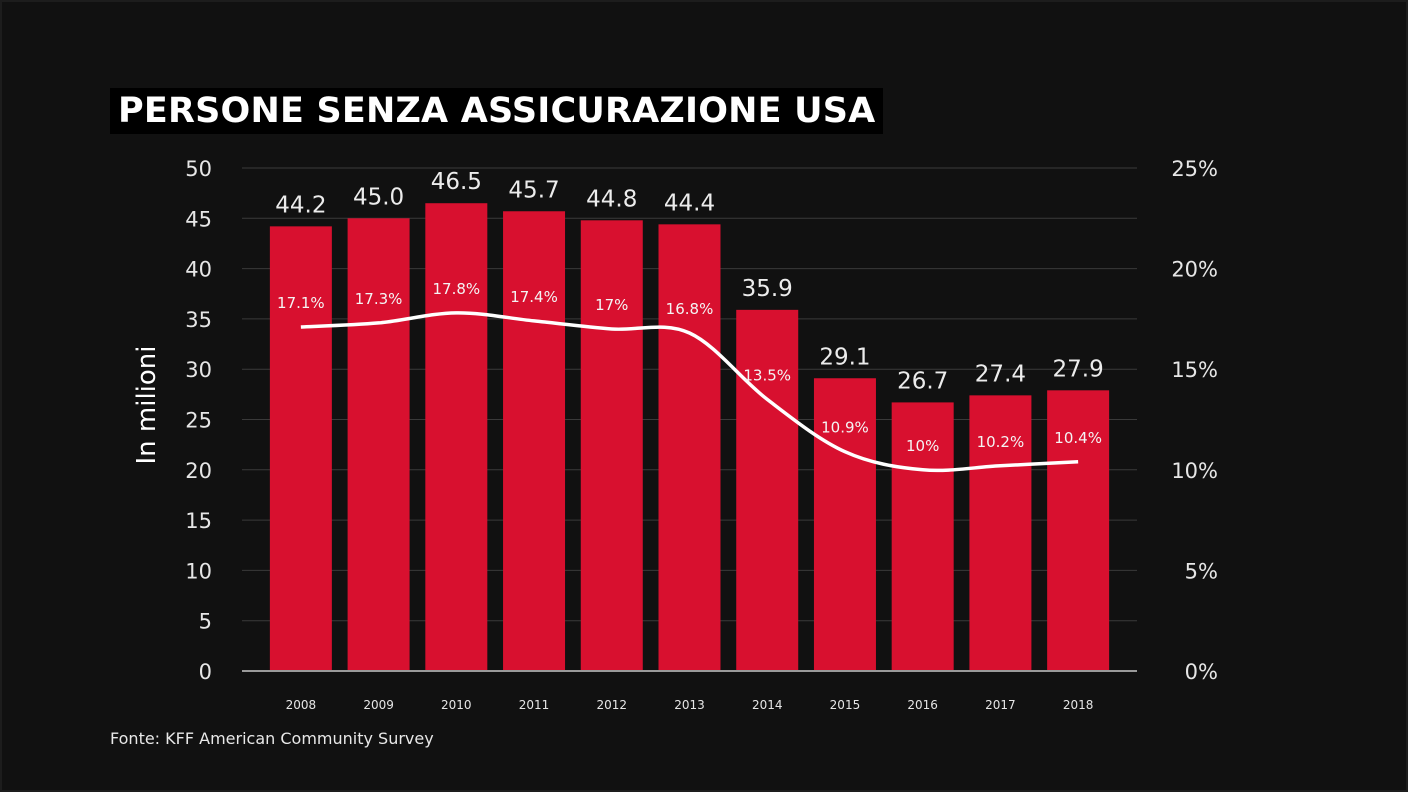 This screenshot has width=1408, height=792. What do you see at coordinates (198, 571) in the screenshot?
I see `y-tick-label: 10` at bounding box center [198, 571].